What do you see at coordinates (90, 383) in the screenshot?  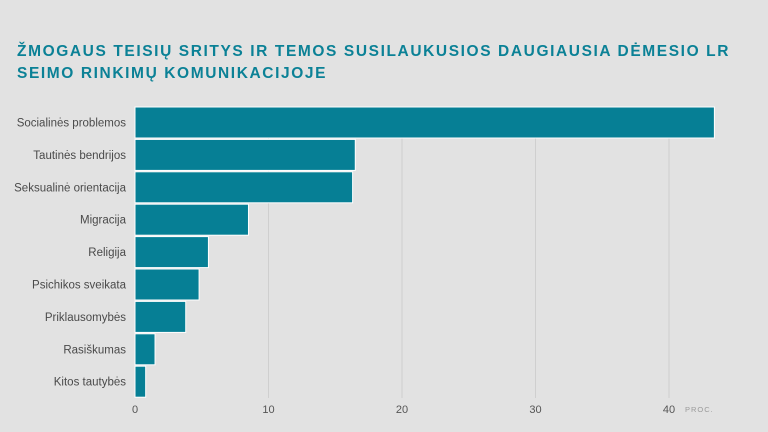 I see `category-label: Kitos tautybės` at bounding box center [90, 383].